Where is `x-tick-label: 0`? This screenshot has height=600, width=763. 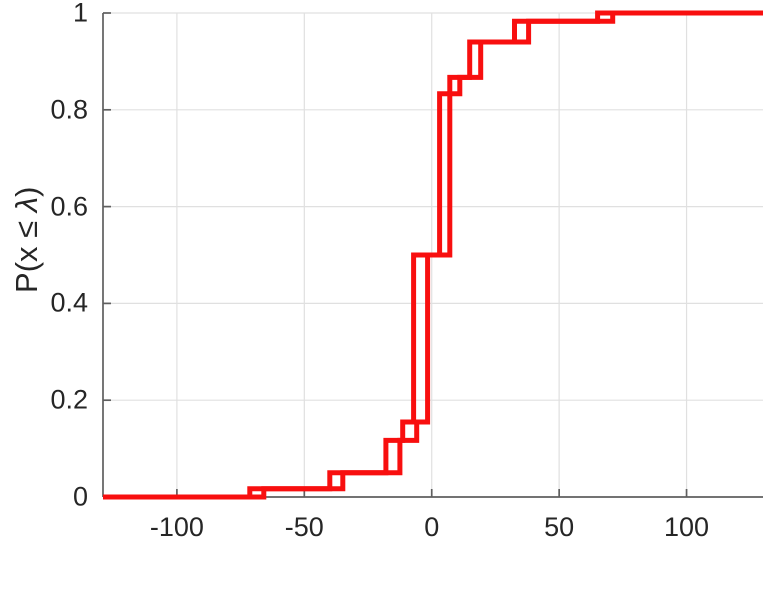
x-tick-label: 0 is located at coordinates (432, 527).